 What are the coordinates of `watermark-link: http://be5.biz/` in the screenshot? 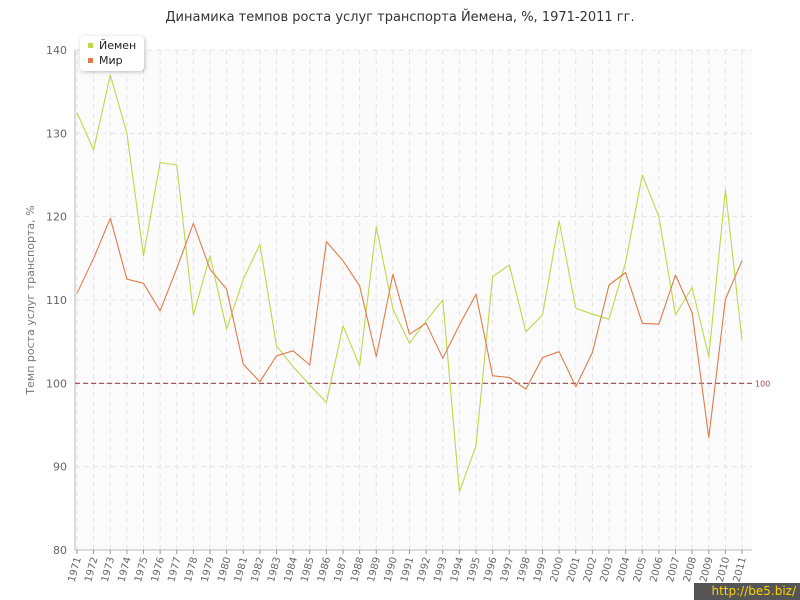 It's located at (747, 591).